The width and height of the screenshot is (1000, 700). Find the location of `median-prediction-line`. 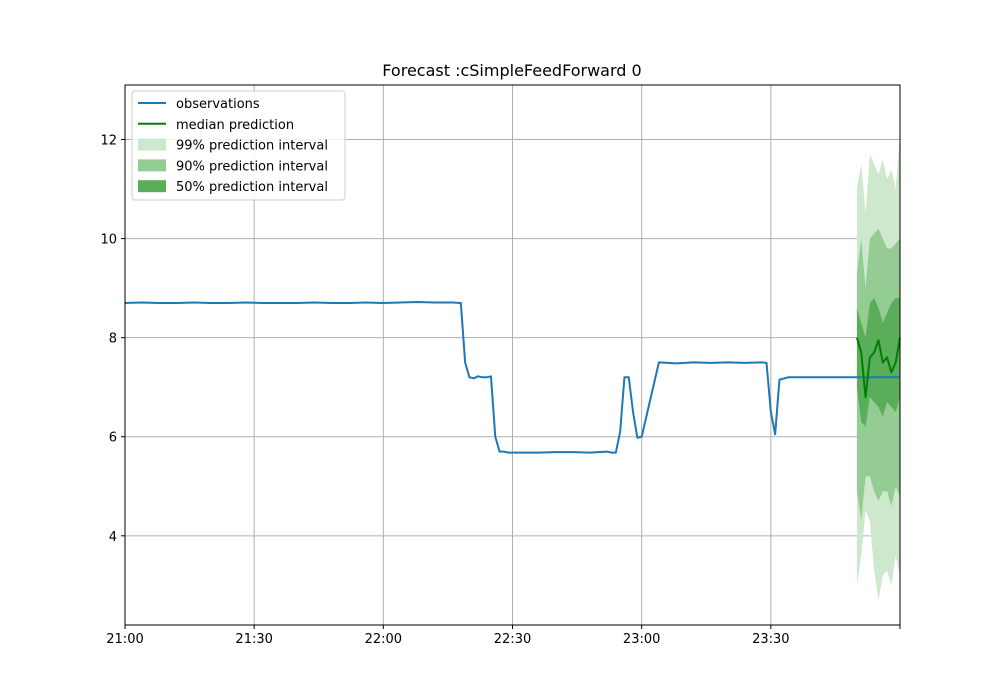

median-prediction-line is located at coordinates (878, 368).